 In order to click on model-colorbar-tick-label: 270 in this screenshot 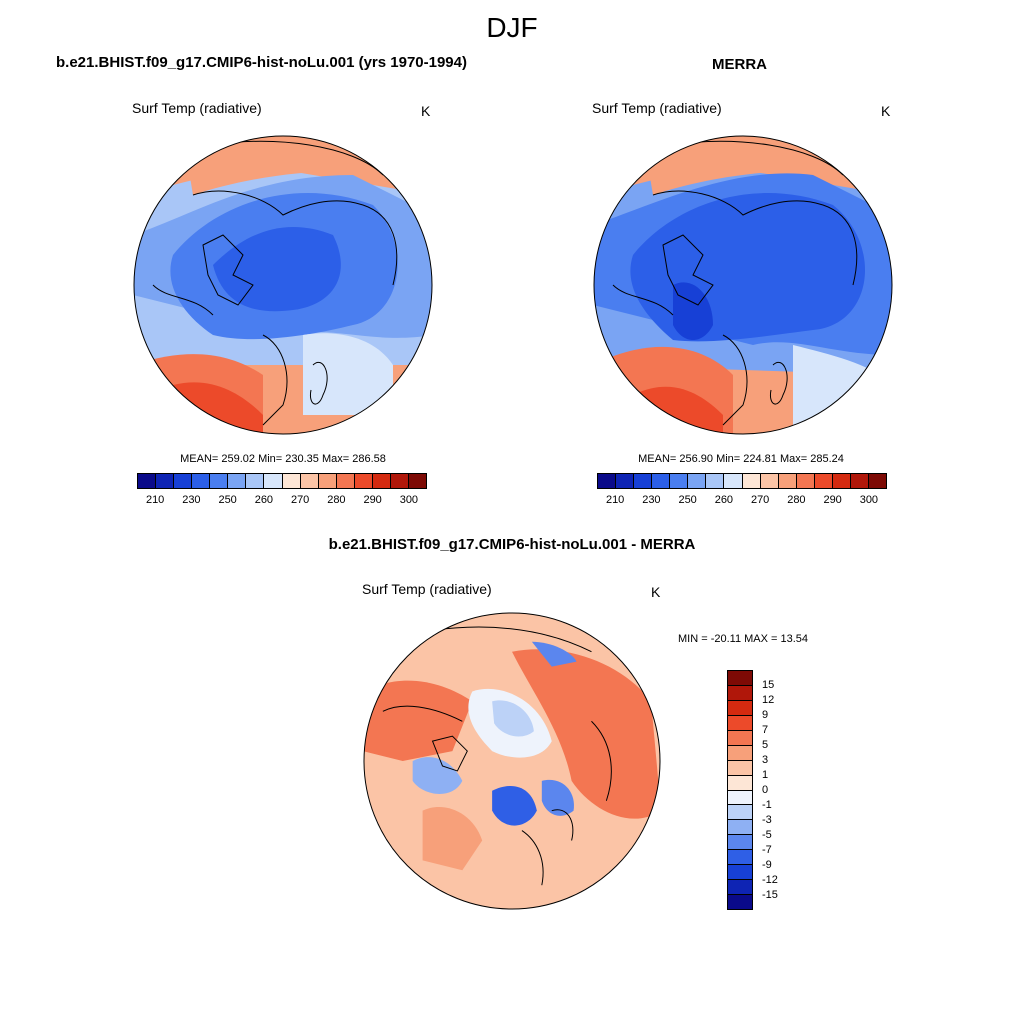, I will do `click(300, 500)`.